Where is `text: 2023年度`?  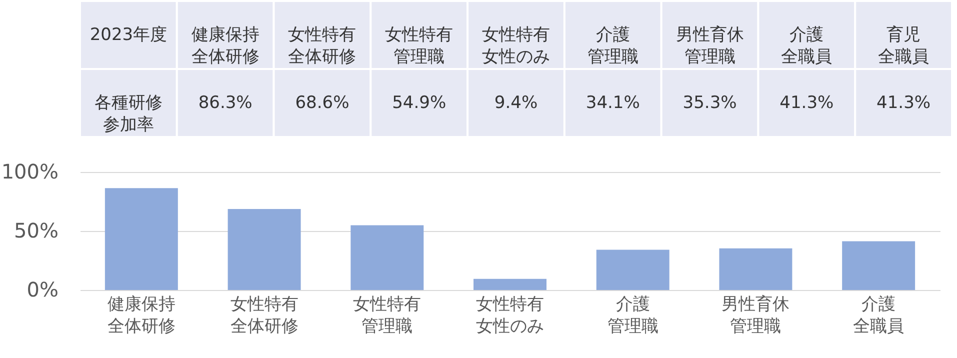
text: 2023年度 is located at coordinates (129, 35).